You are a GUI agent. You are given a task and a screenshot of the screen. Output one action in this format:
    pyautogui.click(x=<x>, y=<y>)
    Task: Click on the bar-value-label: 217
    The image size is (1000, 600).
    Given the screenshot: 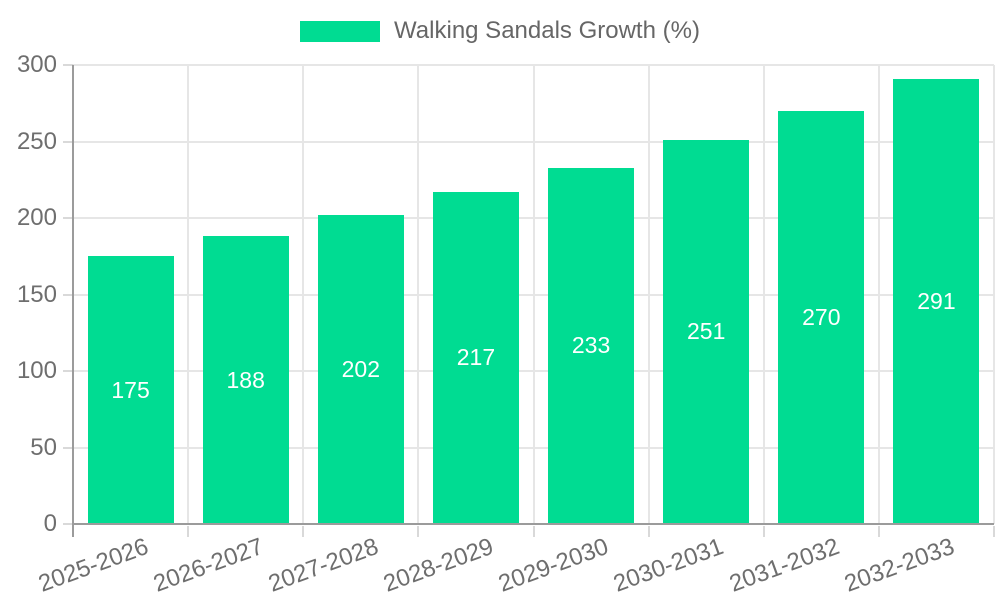 What is the action you would take?
    pyautogui.click(x=476, y=357)
    